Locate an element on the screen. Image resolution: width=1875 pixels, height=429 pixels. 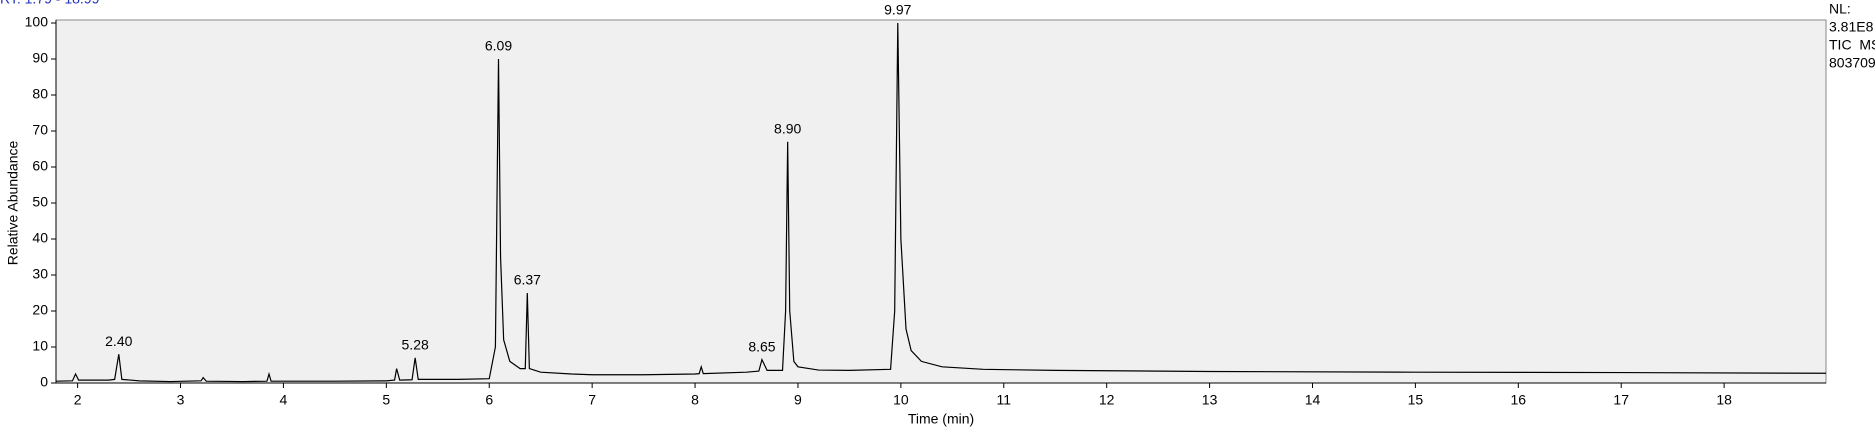
x-tick-label: 13 is located at coordinates (1210, 400).